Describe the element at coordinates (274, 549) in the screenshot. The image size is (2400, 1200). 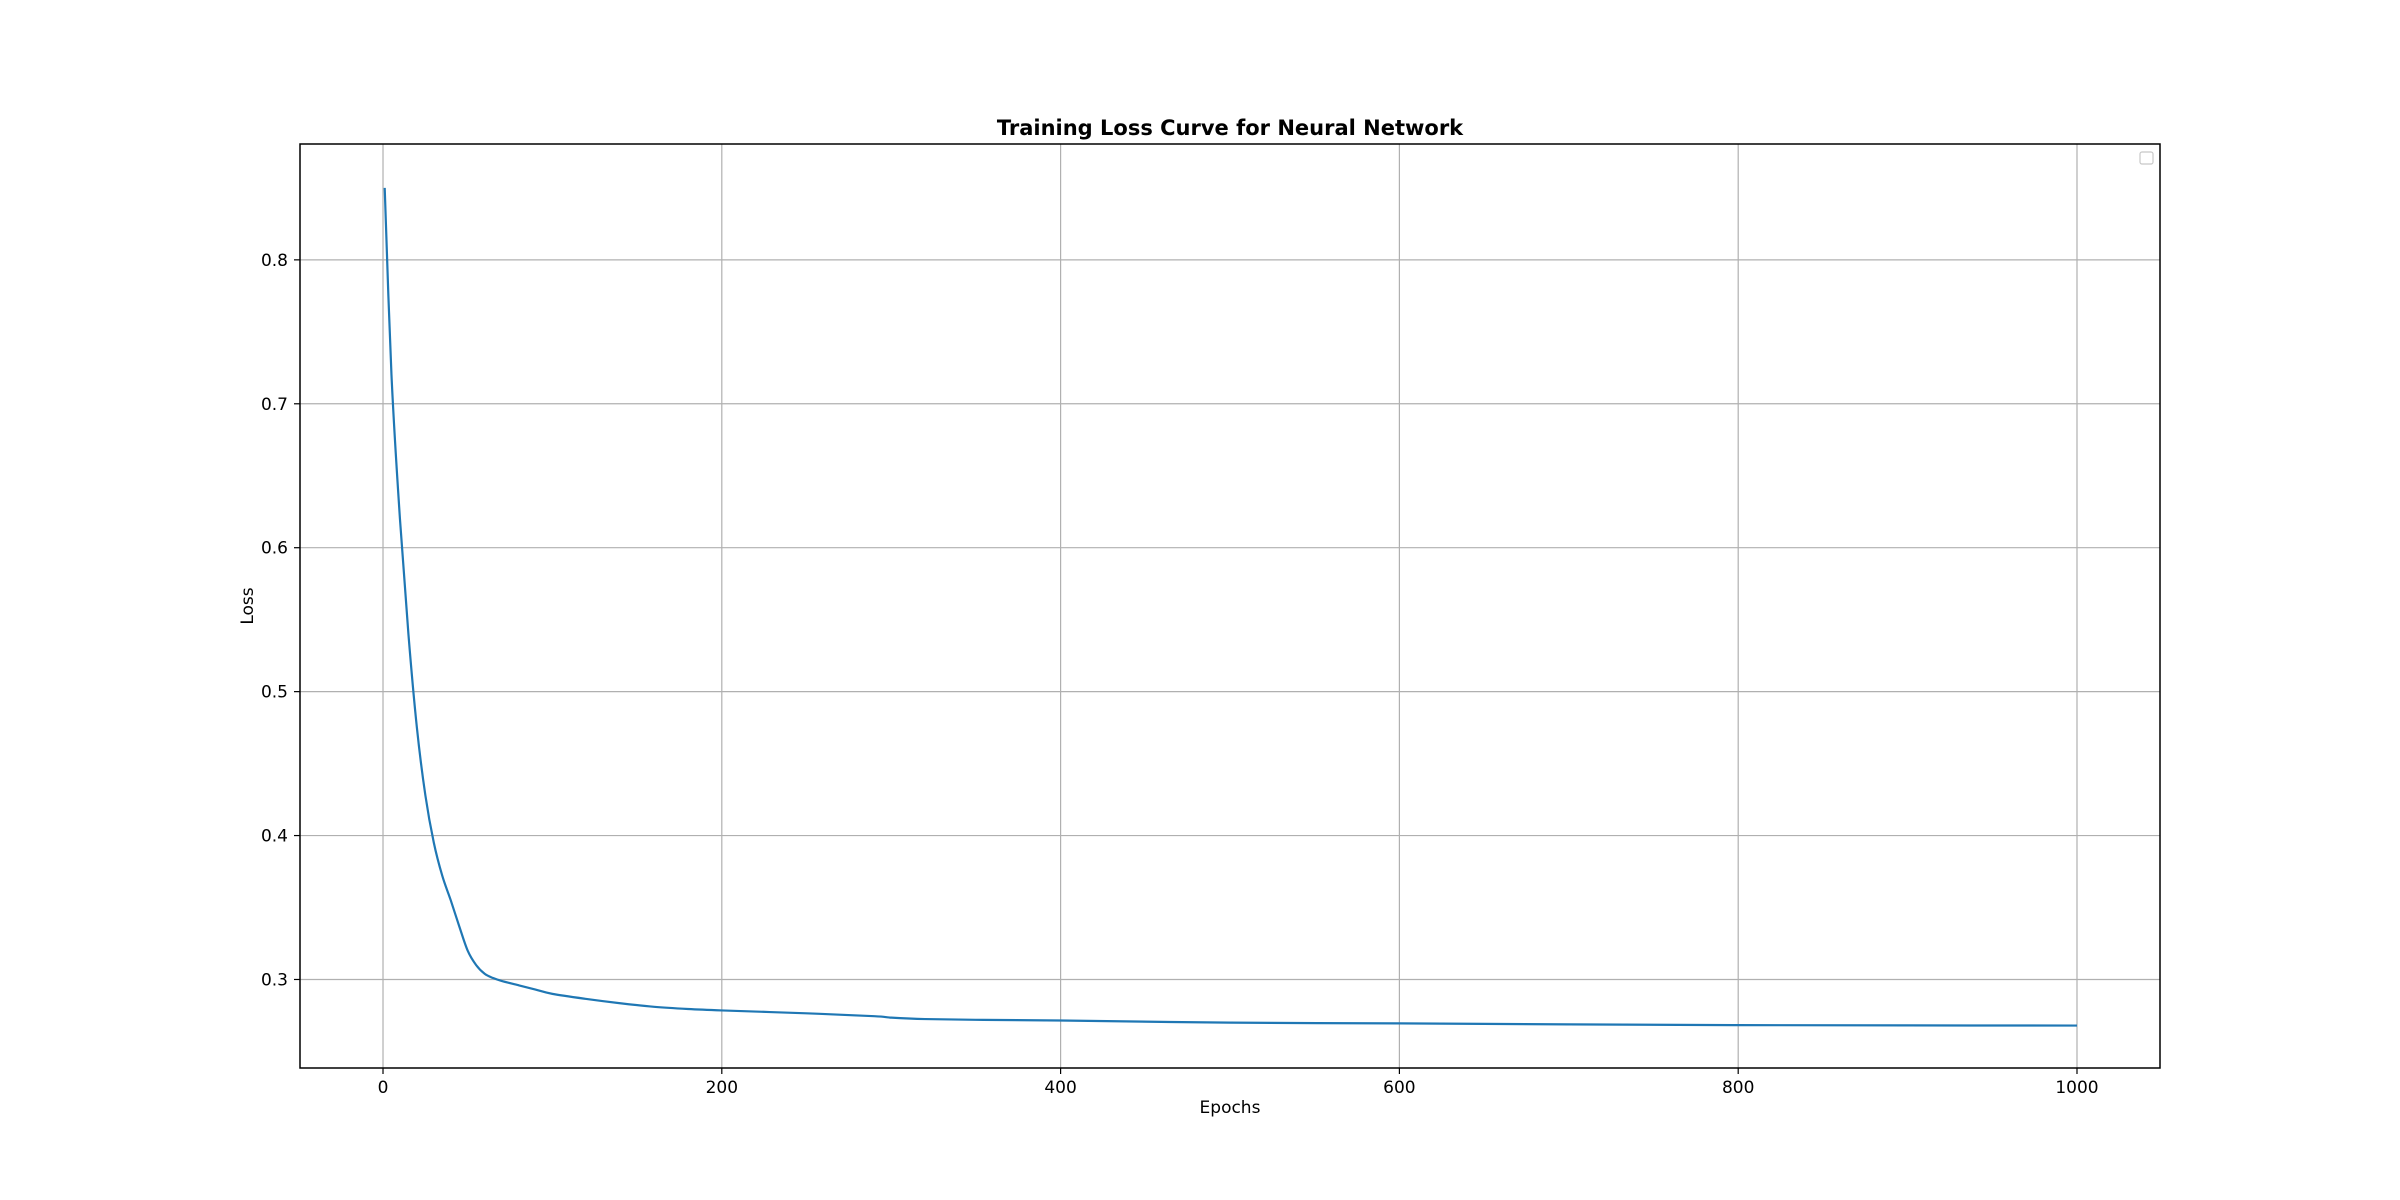
I see `y-tick-label: 0.6` at that location.